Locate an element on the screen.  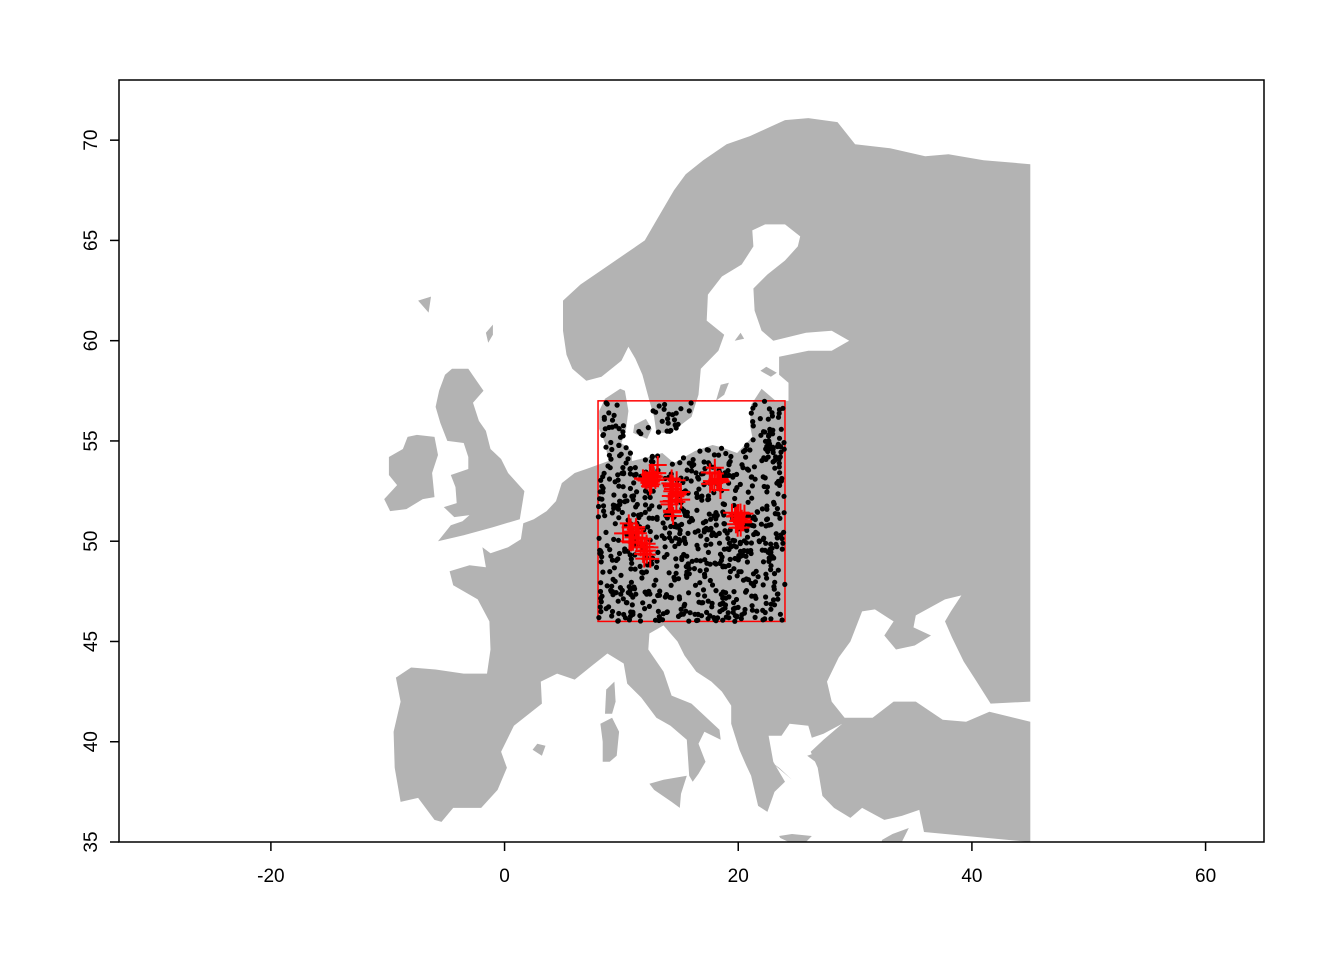
x-tick-label: 60 is located at coordinates (1205, 876).